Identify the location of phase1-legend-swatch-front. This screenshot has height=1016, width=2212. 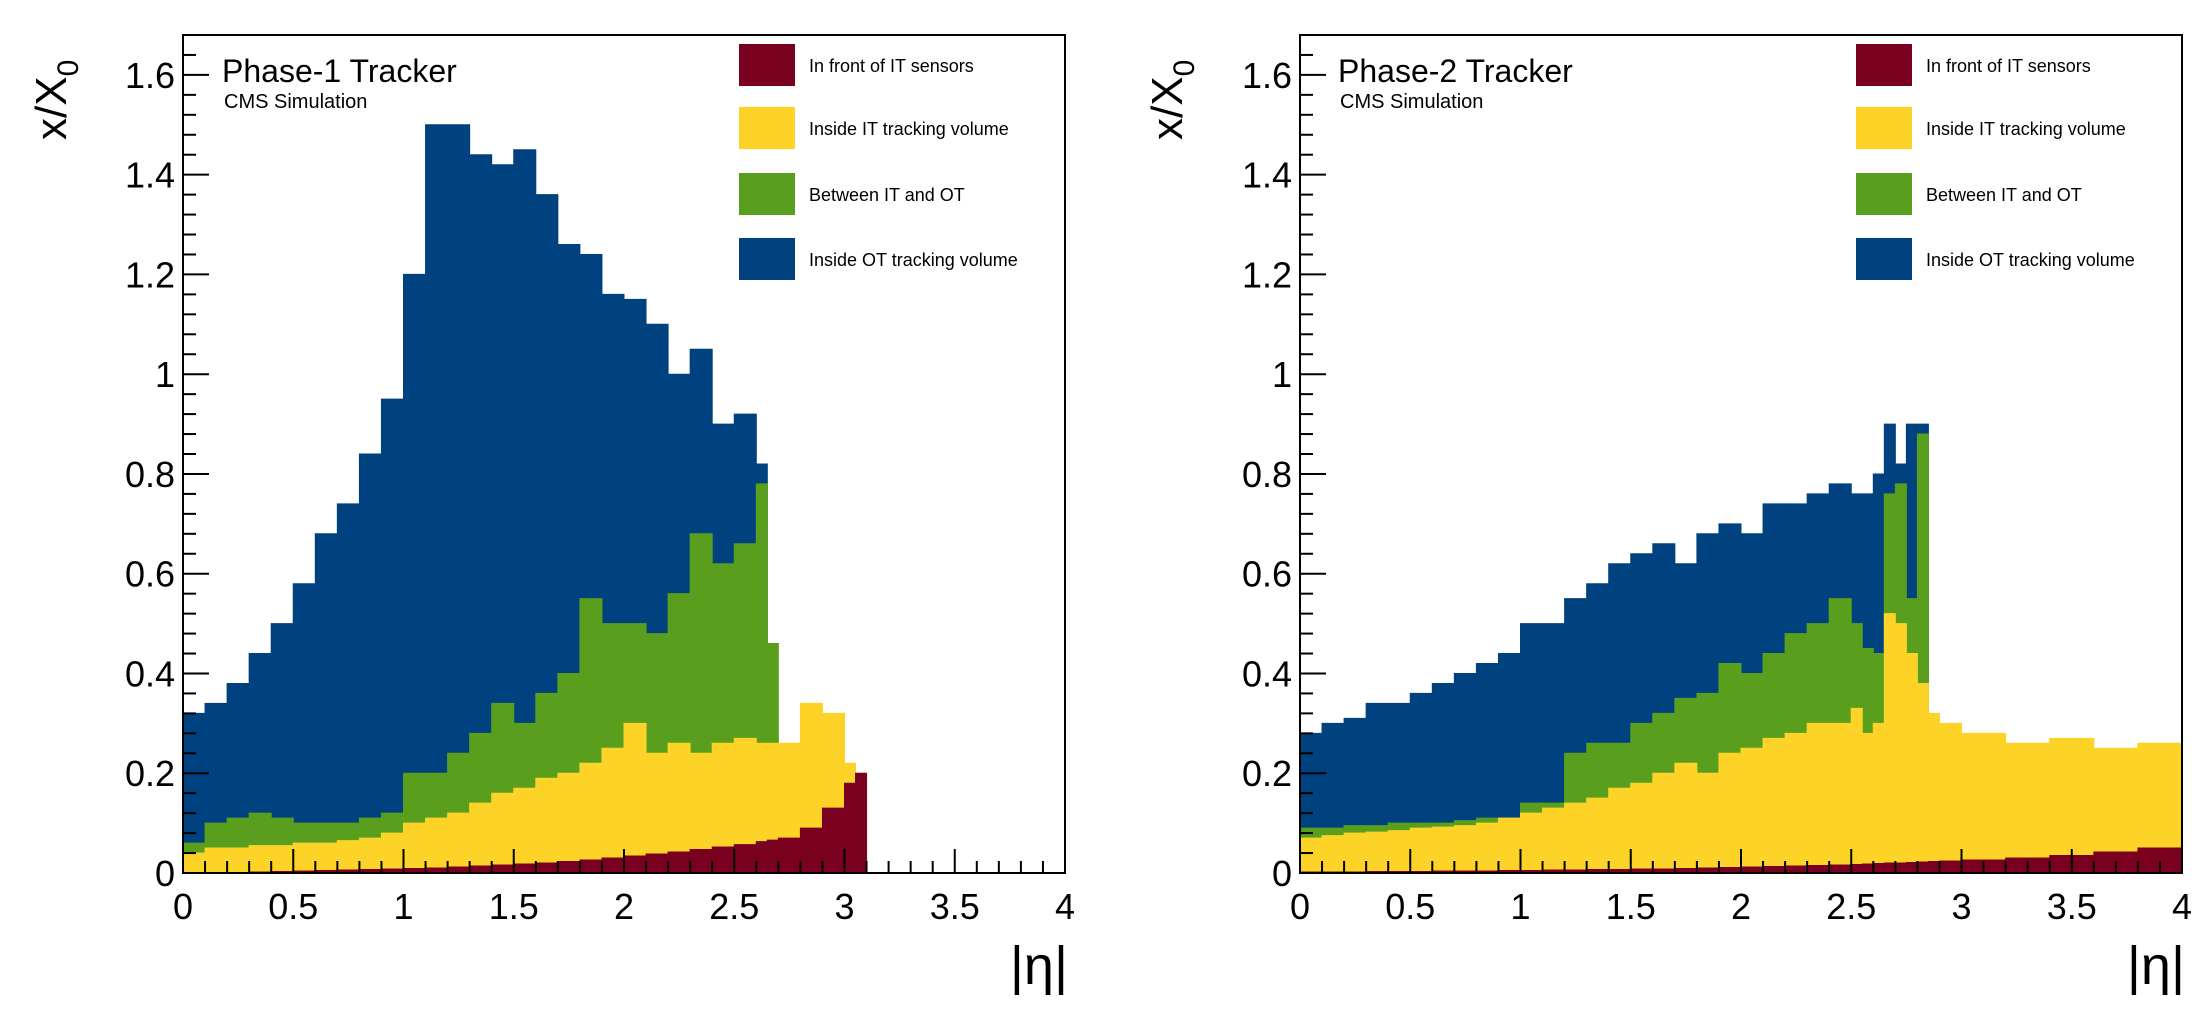
(767, 65).